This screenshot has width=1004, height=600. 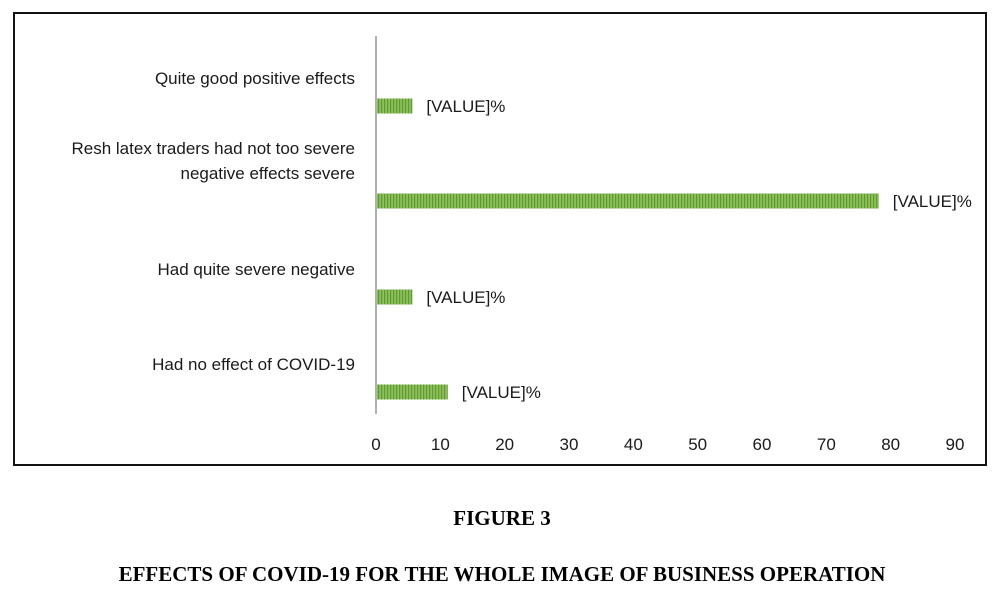 I want to click on category-label: Had no effect of COVID-19, so click(x=253, y=364).